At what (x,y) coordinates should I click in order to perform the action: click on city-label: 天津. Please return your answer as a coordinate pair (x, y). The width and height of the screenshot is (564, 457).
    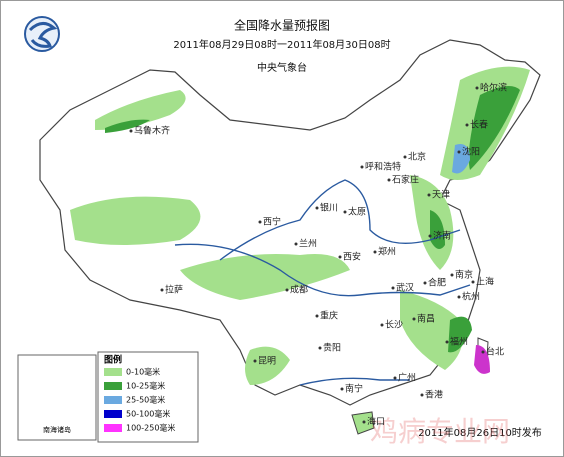
    Looking at the image, I should click on (441, 195).